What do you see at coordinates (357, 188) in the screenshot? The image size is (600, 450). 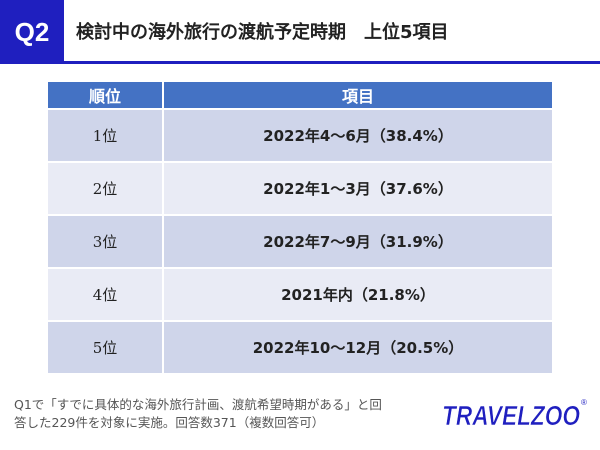 I see `item-cell: 2022年1～3月（37.6%）` at bounding box center [357, 188].